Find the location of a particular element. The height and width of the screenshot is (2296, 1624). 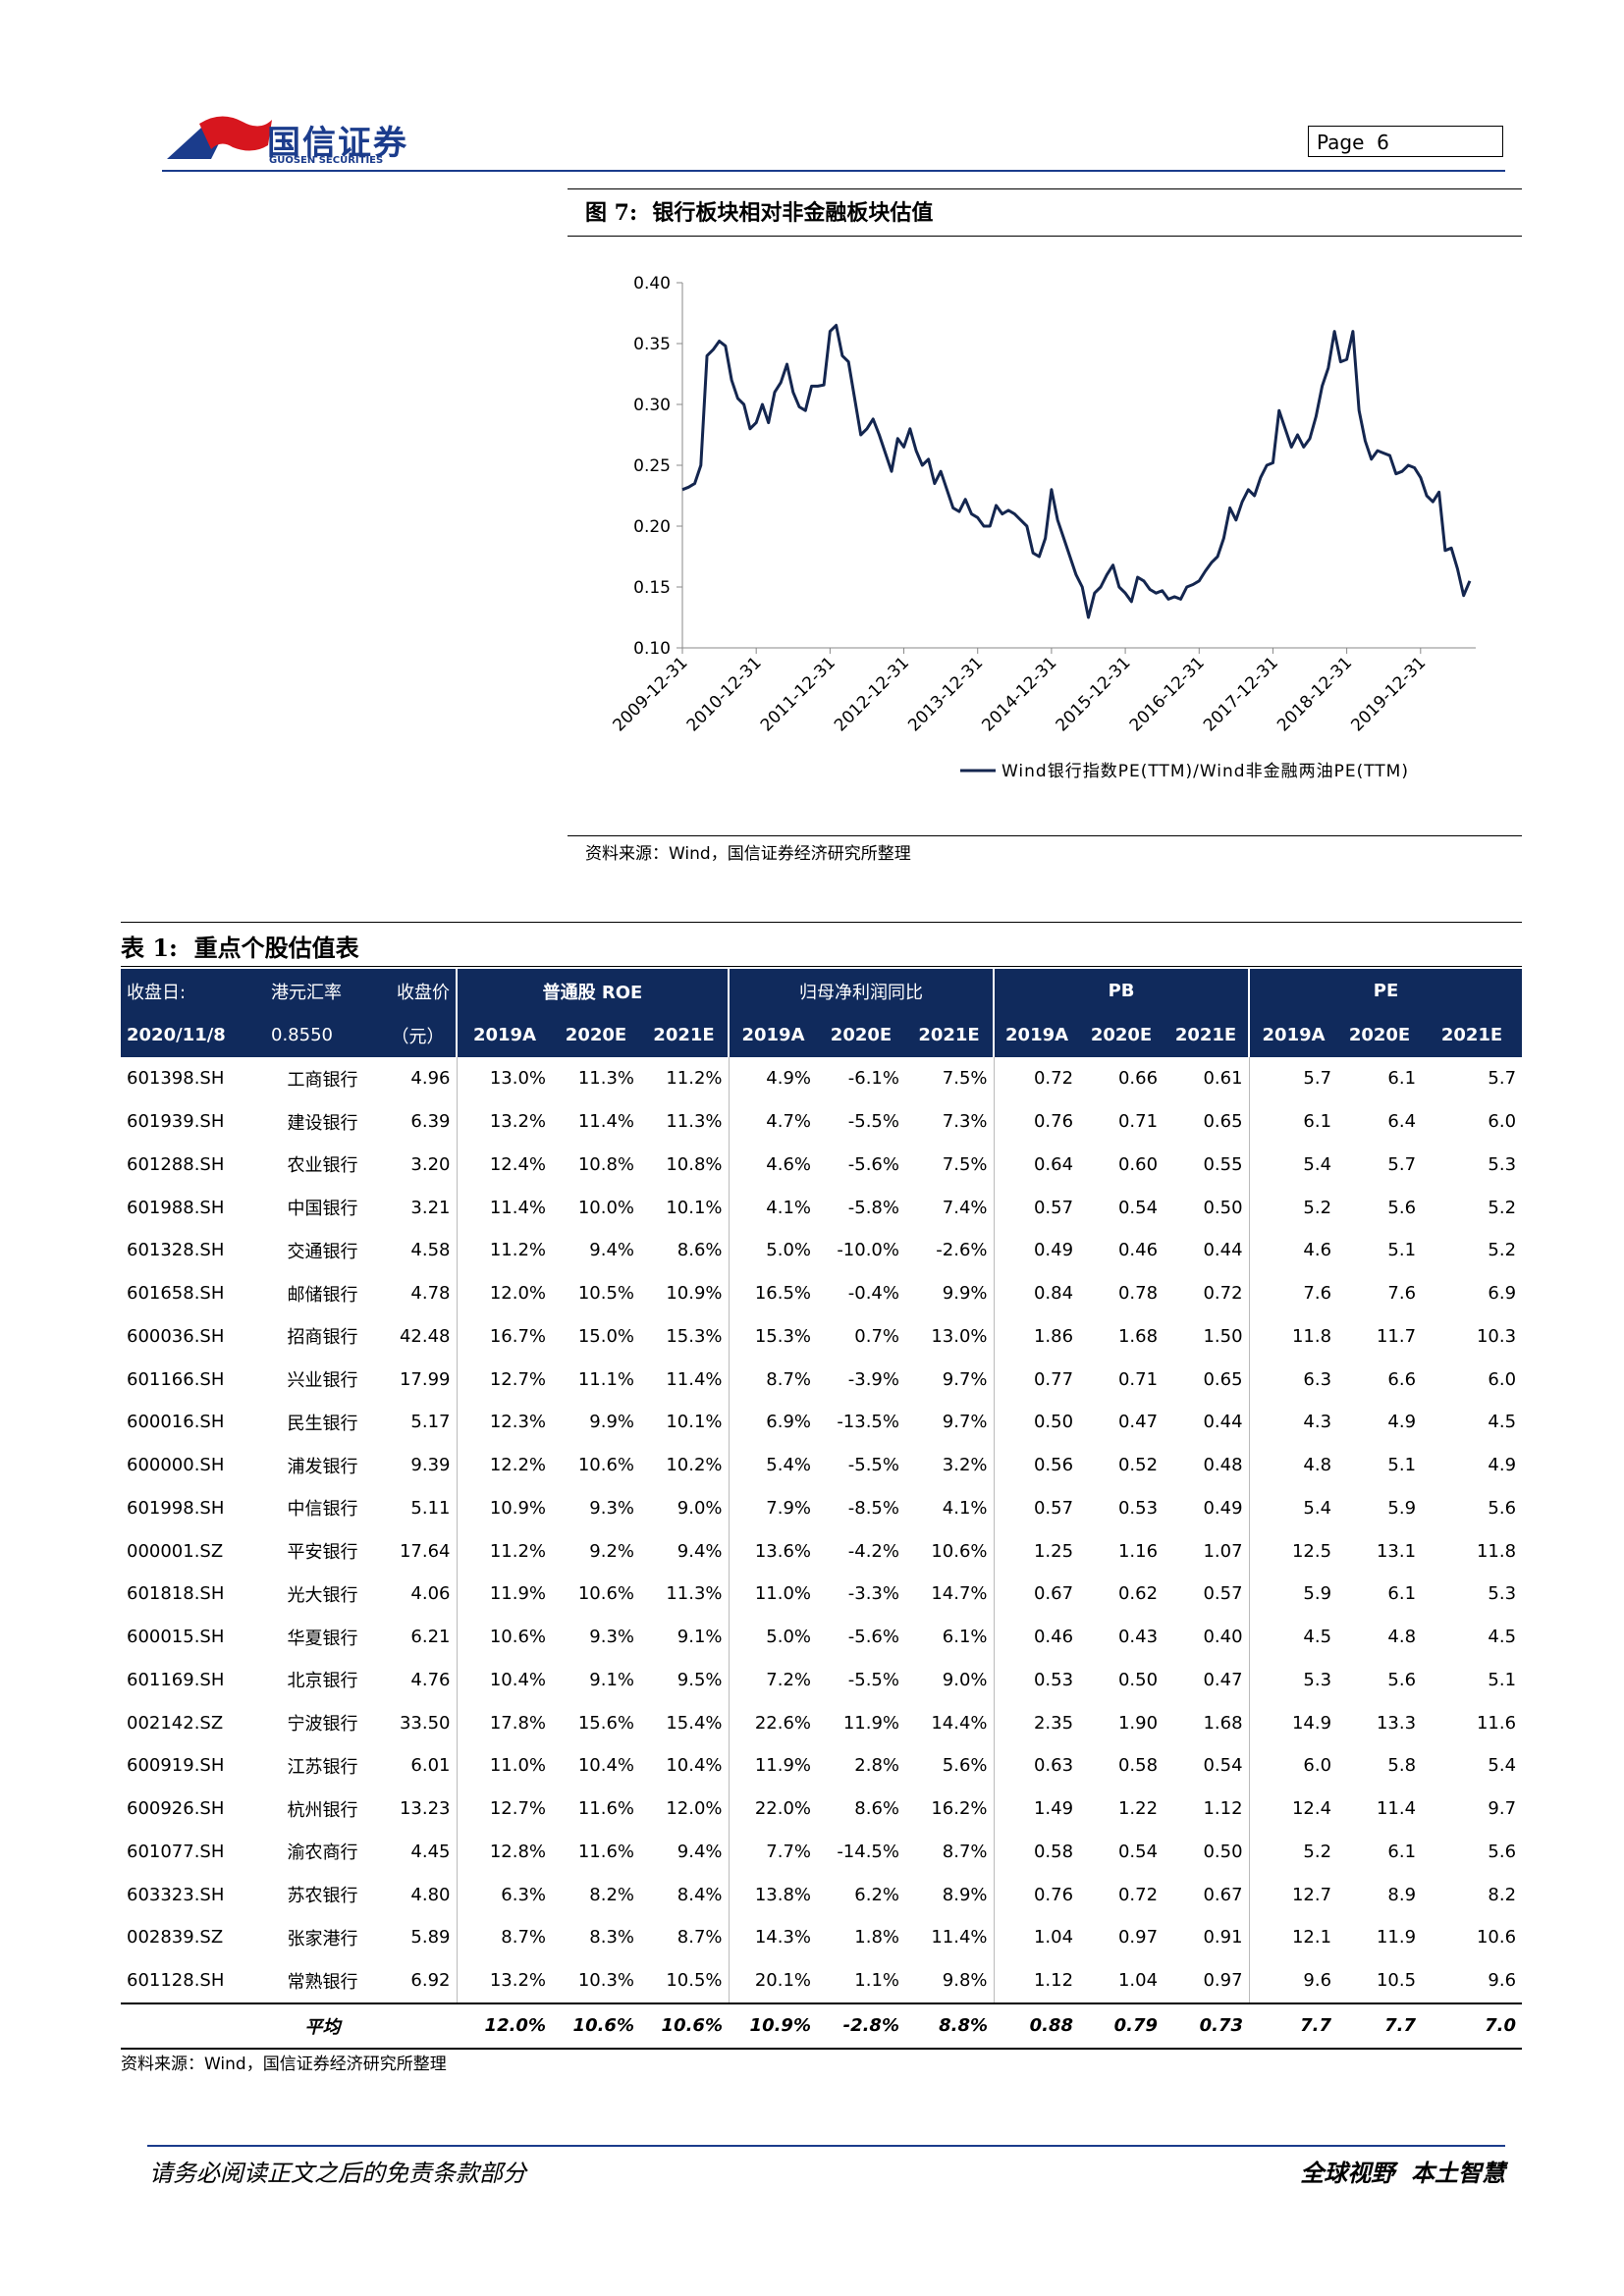

table-source: 资料来源：Wind，国信证券经济研究所整理 is located at coordinates (284, 2064).